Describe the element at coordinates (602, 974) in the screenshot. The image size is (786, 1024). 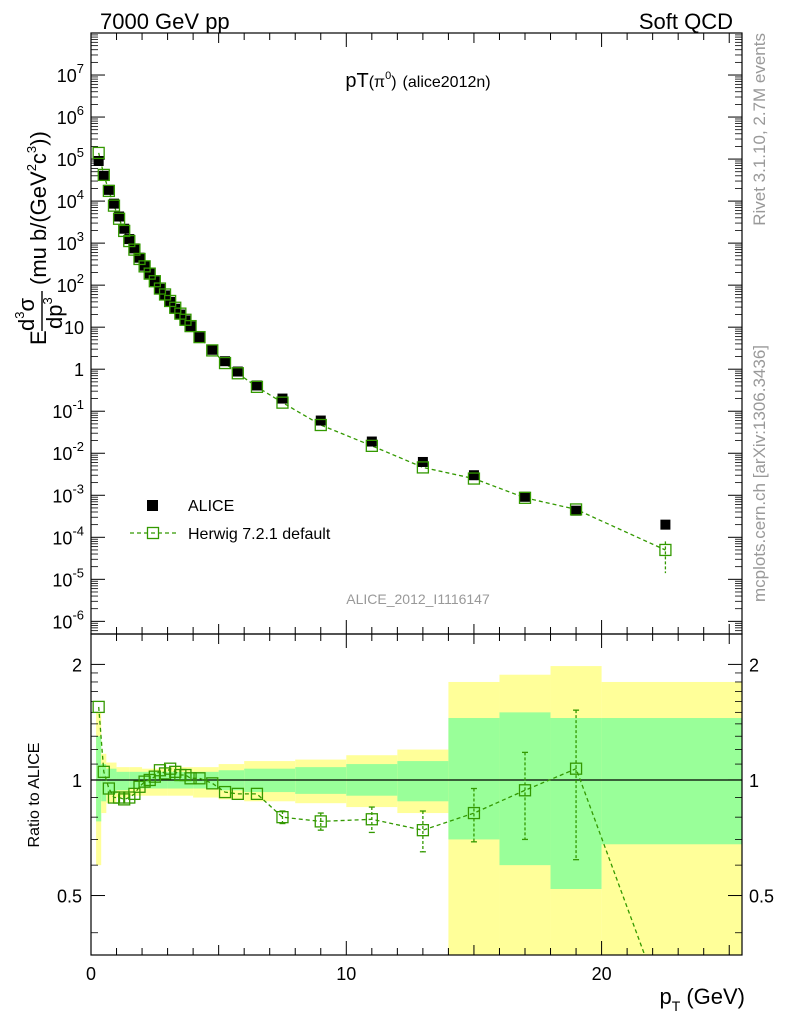
I see `ratio-xtick-label: 20` at that location.